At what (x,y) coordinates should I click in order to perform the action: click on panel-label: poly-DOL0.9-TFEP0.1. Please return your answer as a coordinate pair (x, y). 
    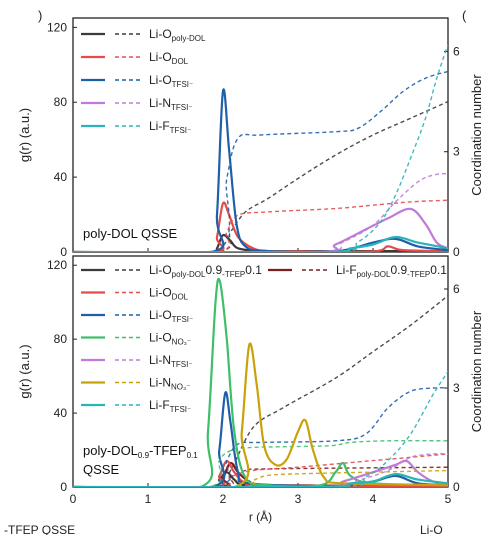
    Looking at the image, I should click on (140, 451).